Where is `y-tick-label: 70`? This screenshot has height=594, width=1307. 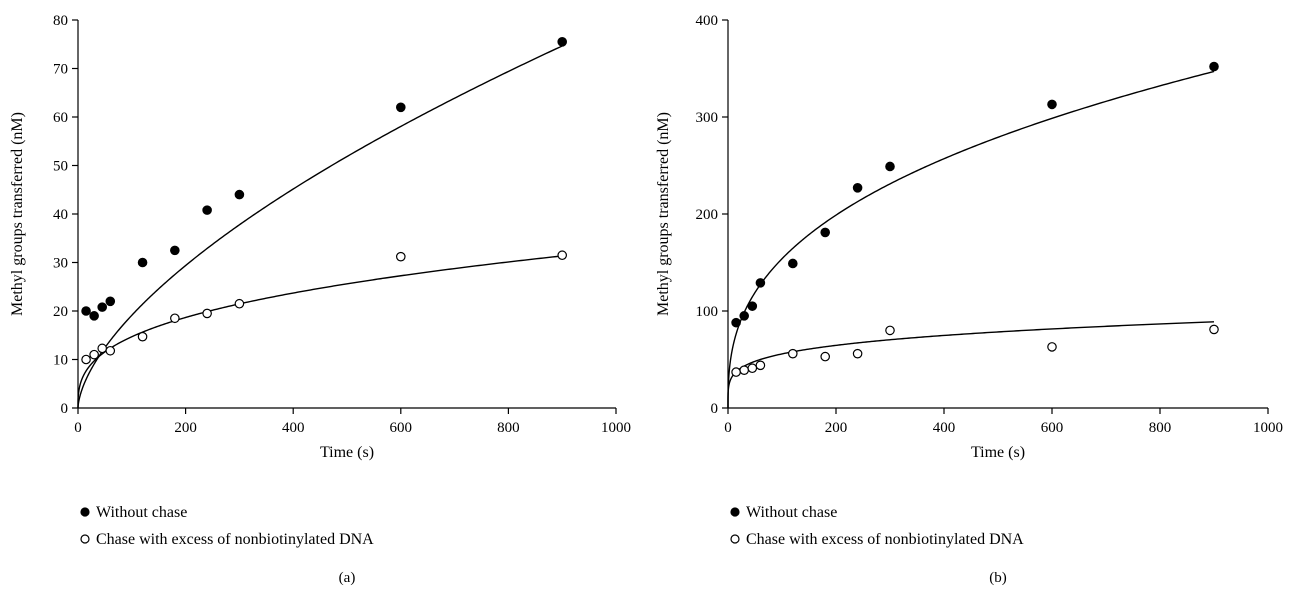 y-tick-label: 70 is located at coordinates (60, 70).